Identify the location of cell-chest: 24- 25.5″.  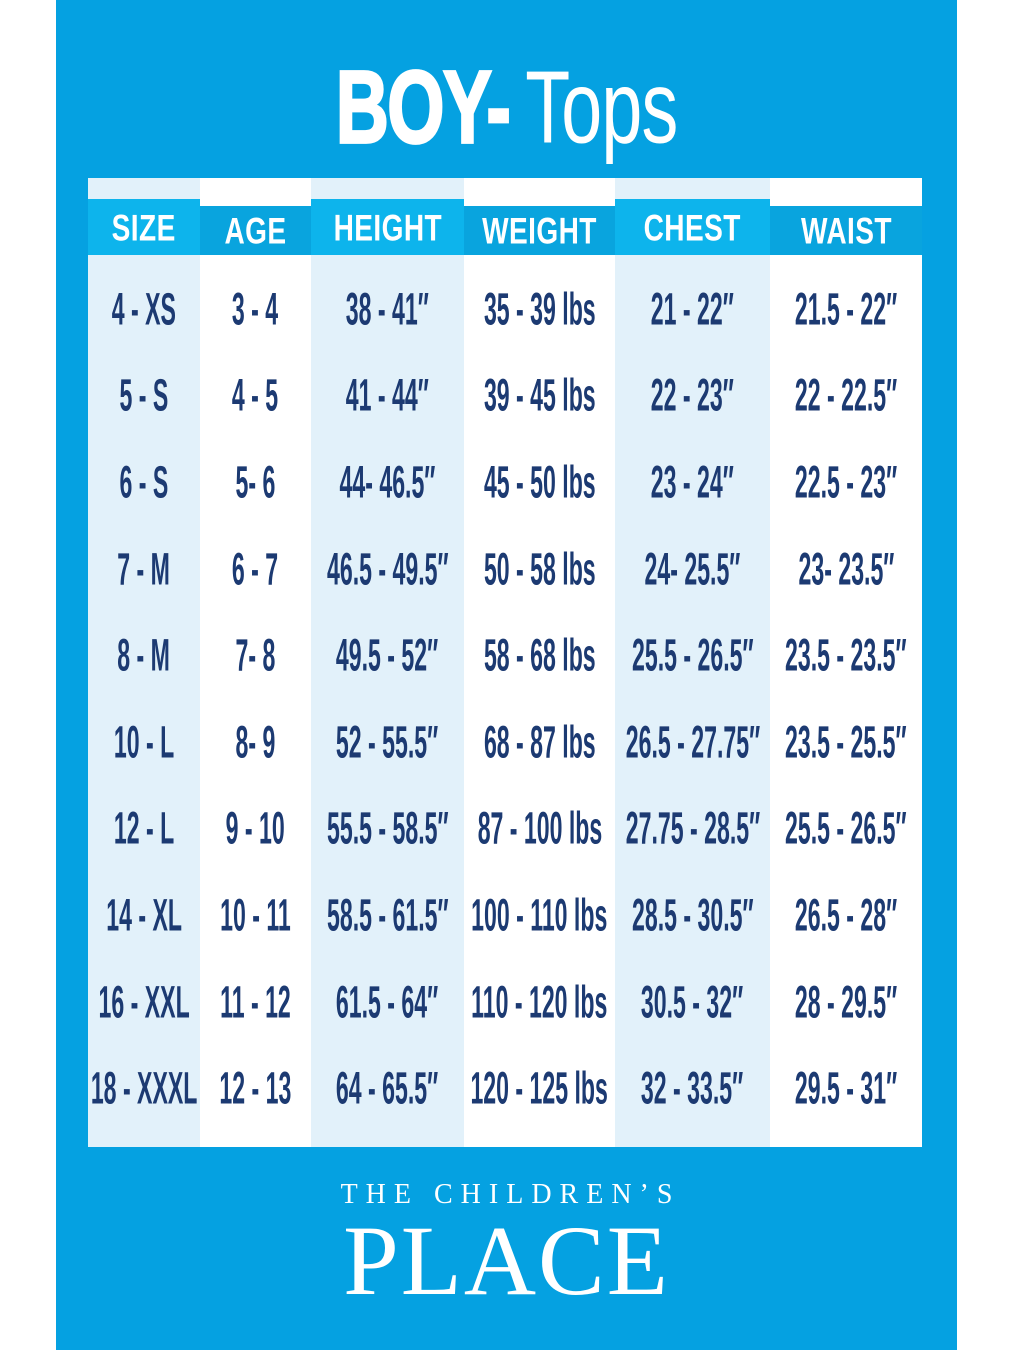
(692, 568).